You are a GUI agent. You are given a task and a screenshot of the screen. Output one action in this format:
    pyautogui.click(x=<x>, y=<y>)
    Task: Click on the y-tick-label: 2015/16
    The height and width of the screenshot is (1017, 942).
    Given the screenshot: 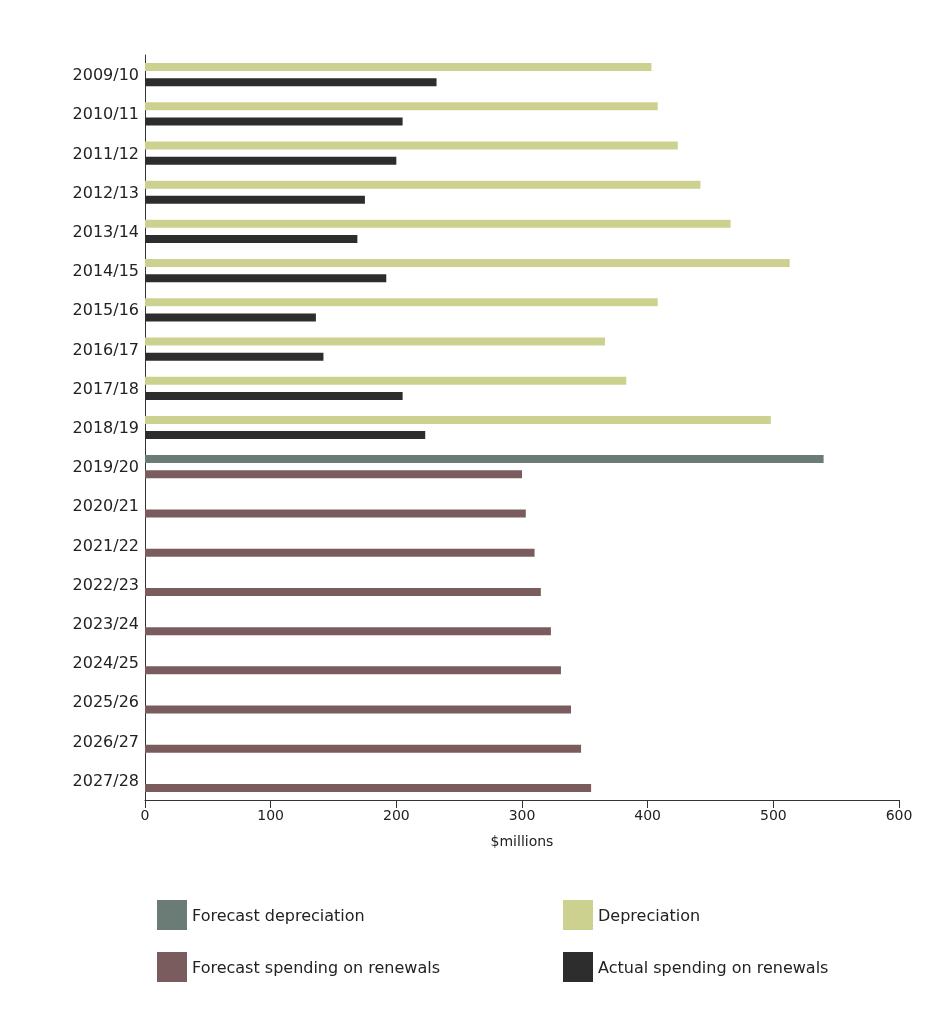 What is the action you would take?
    pyautogui.click(x=105, y=310)
    